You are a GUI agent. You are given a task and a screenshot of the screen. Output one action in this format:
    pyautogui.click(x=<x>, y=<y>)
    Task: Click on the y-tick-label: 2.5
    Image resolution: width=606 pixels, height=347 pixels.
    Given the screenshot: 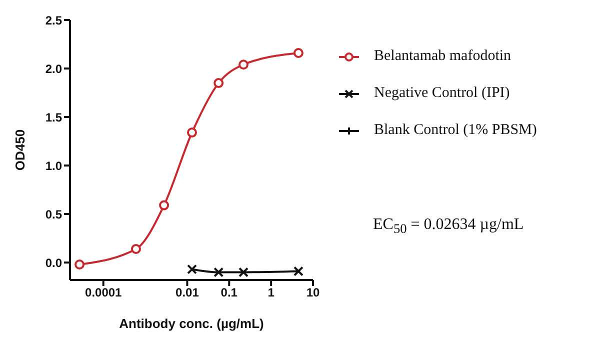 What is the action you would take?
    pyautogui.click(x=53, y=20)
    